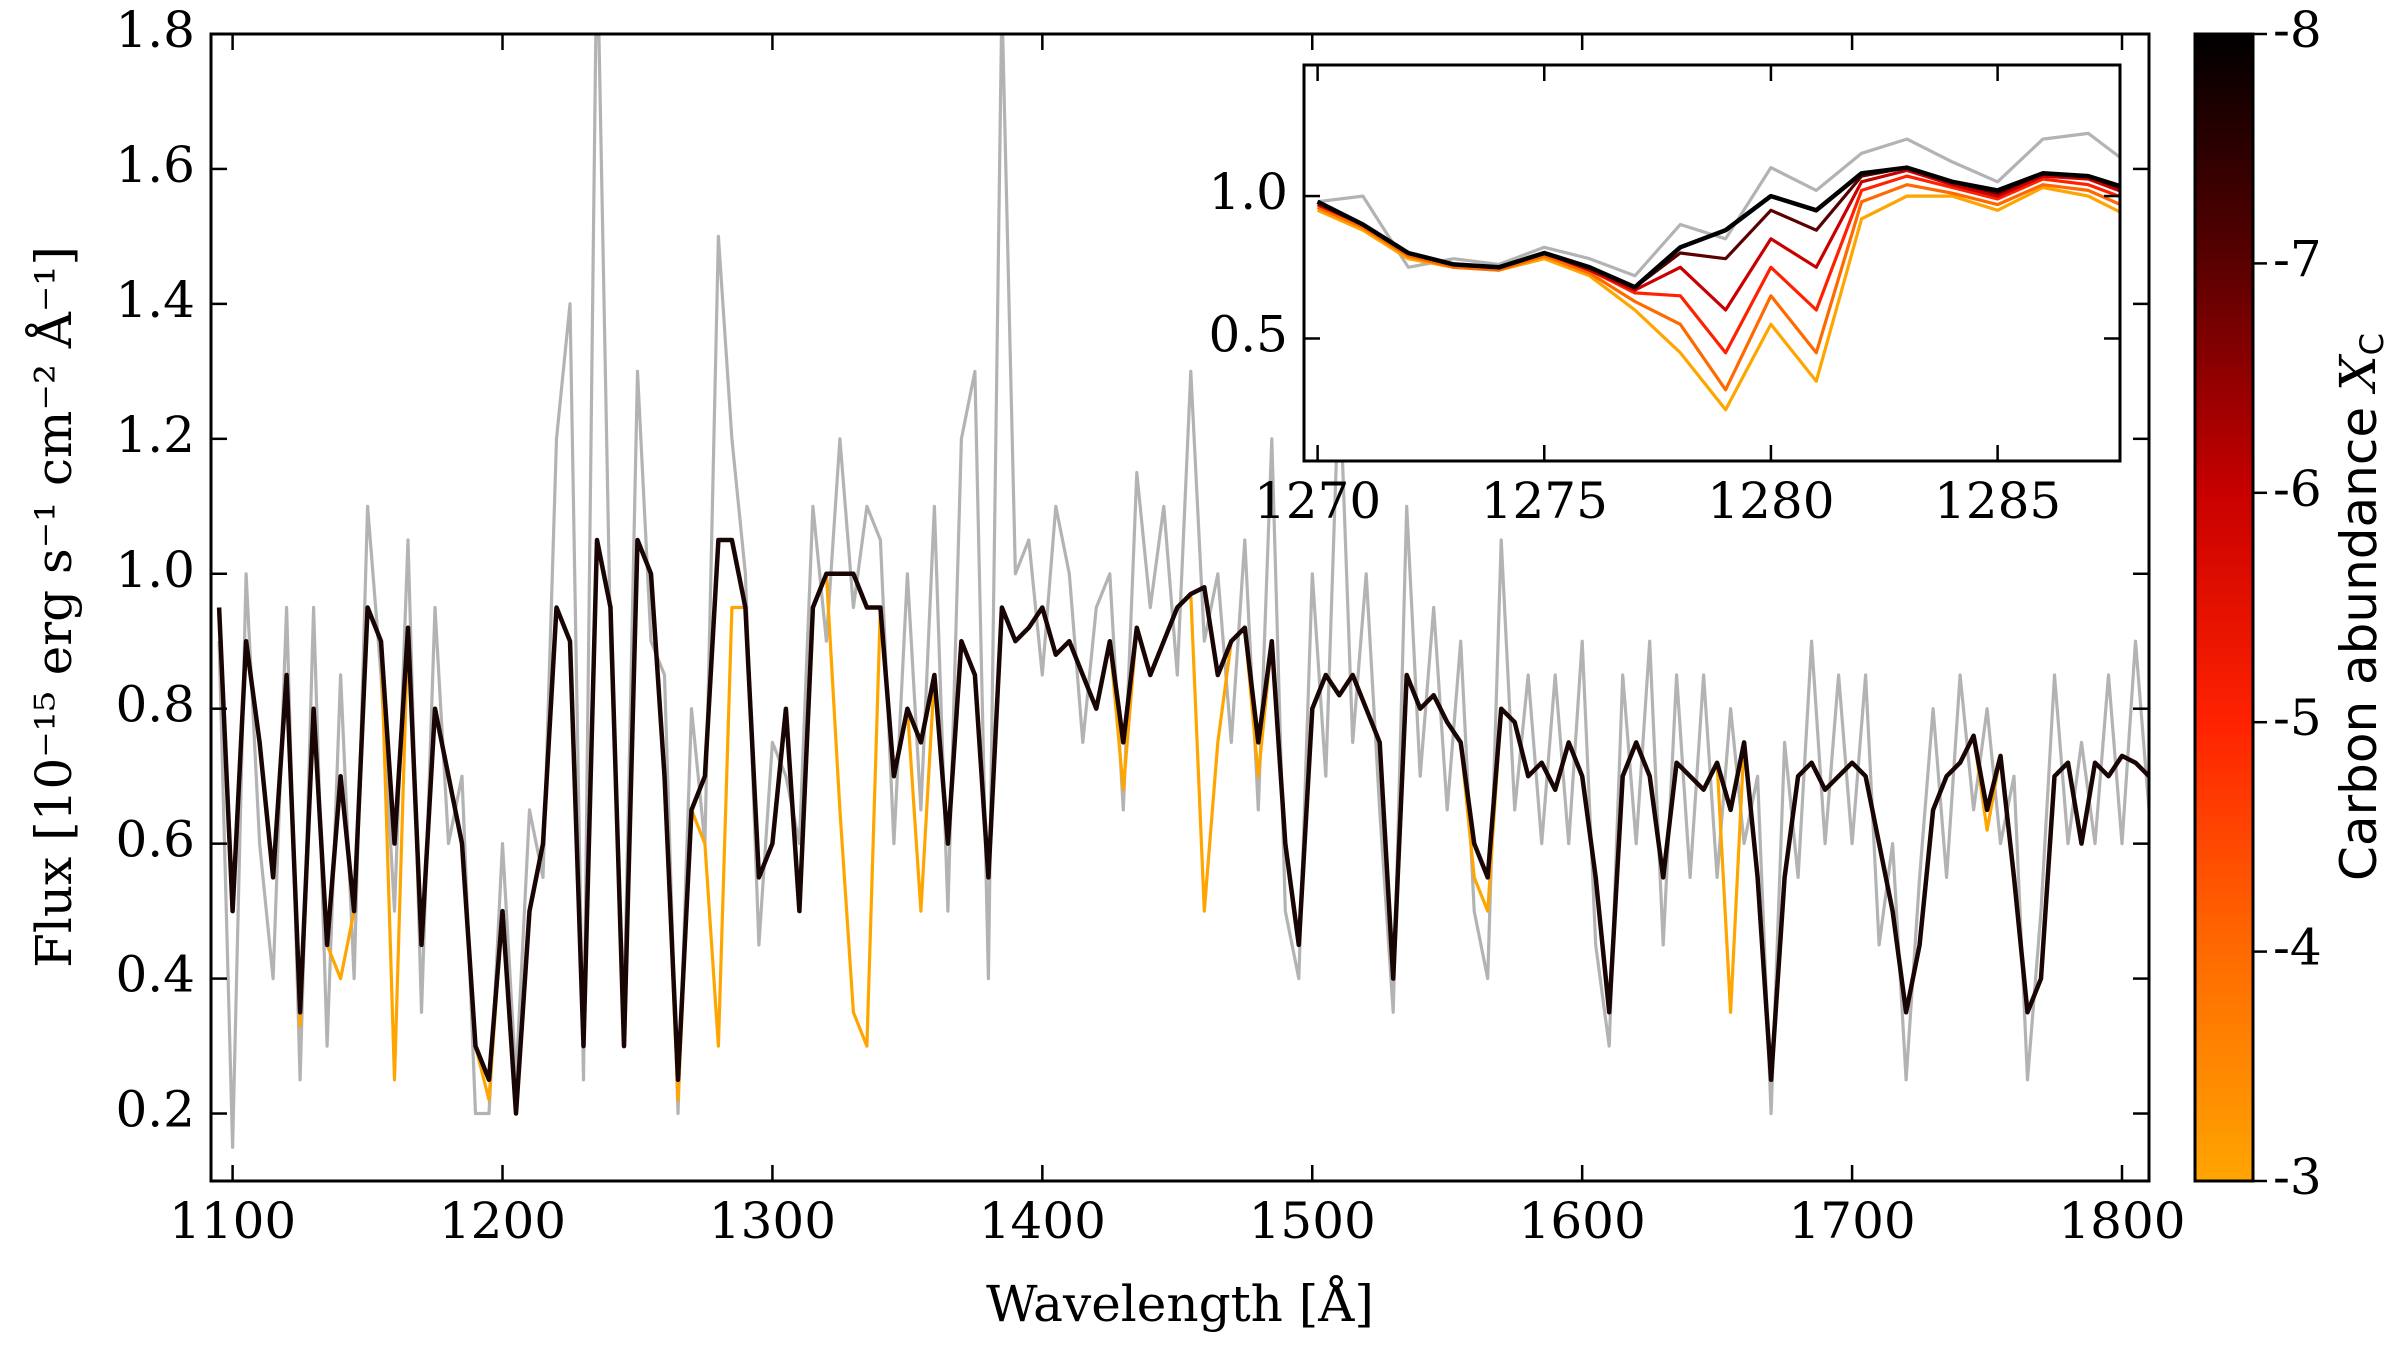 This screenshot has width=2400, height=1350. I want to click on x-tick-label: 1700, so click(1851, 1221).